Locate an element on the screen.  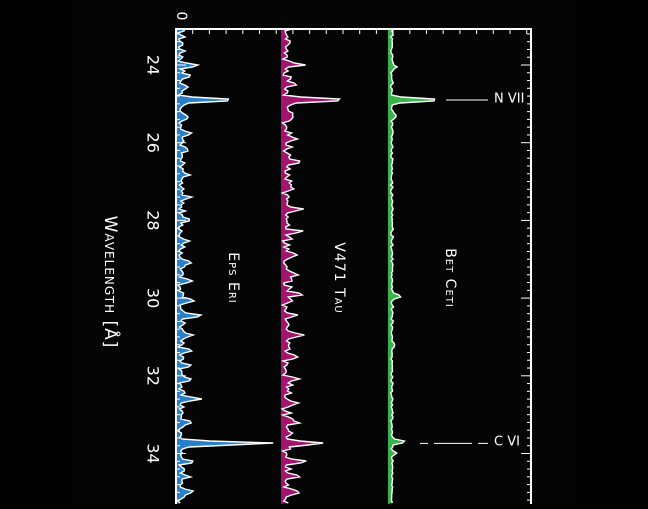
x-tick-label-group: 26 is located at coordinates (153, 143).